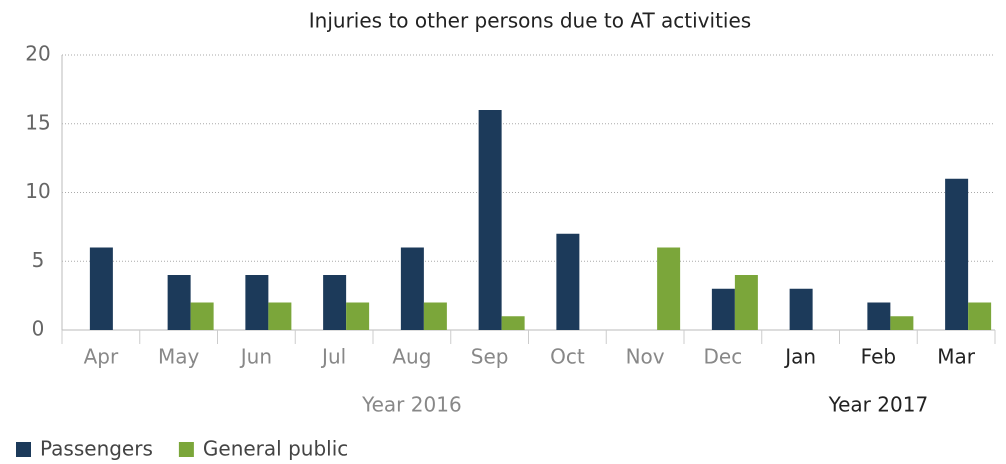 Image resolution: width=1006 pixels, height=464 pixels. What do you see at coordinates (567, 357) in the screenshot?
I see `x-tick-label: Oct` at bounding box center [567, 357].